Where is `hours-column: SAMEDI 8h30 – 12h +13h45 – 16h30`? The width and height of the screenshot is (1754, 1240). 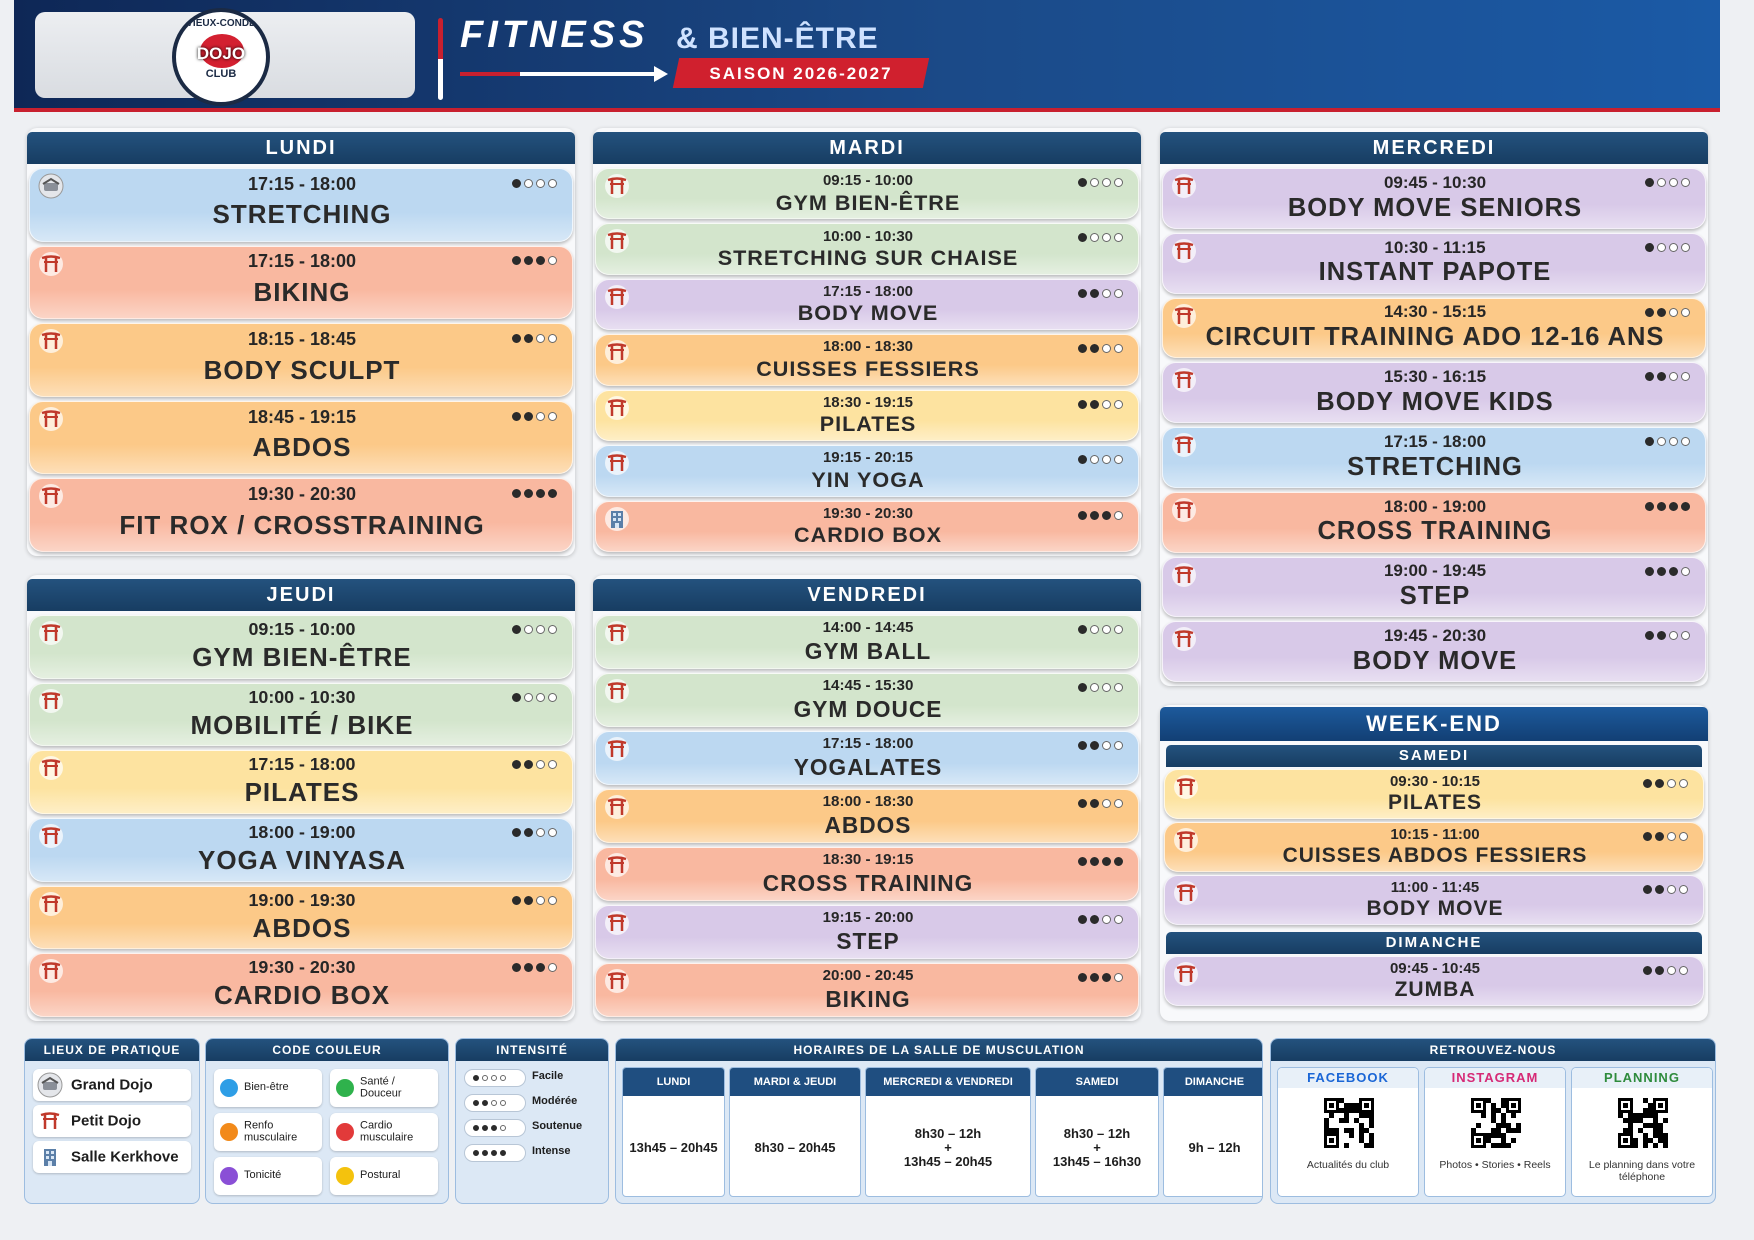
hours-column: SAMEDI 8h30 – 12h +13h45 – 16h30 is located at coordinates (1097, 1132).